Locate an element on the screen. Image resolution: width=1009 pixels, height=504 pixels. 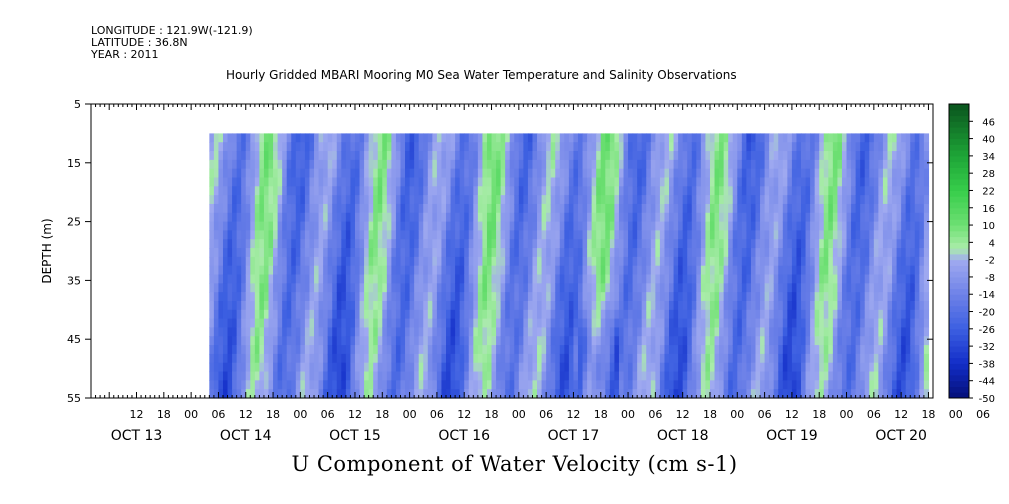
date-label: OCT 16 is located at coordinates (464, 436).